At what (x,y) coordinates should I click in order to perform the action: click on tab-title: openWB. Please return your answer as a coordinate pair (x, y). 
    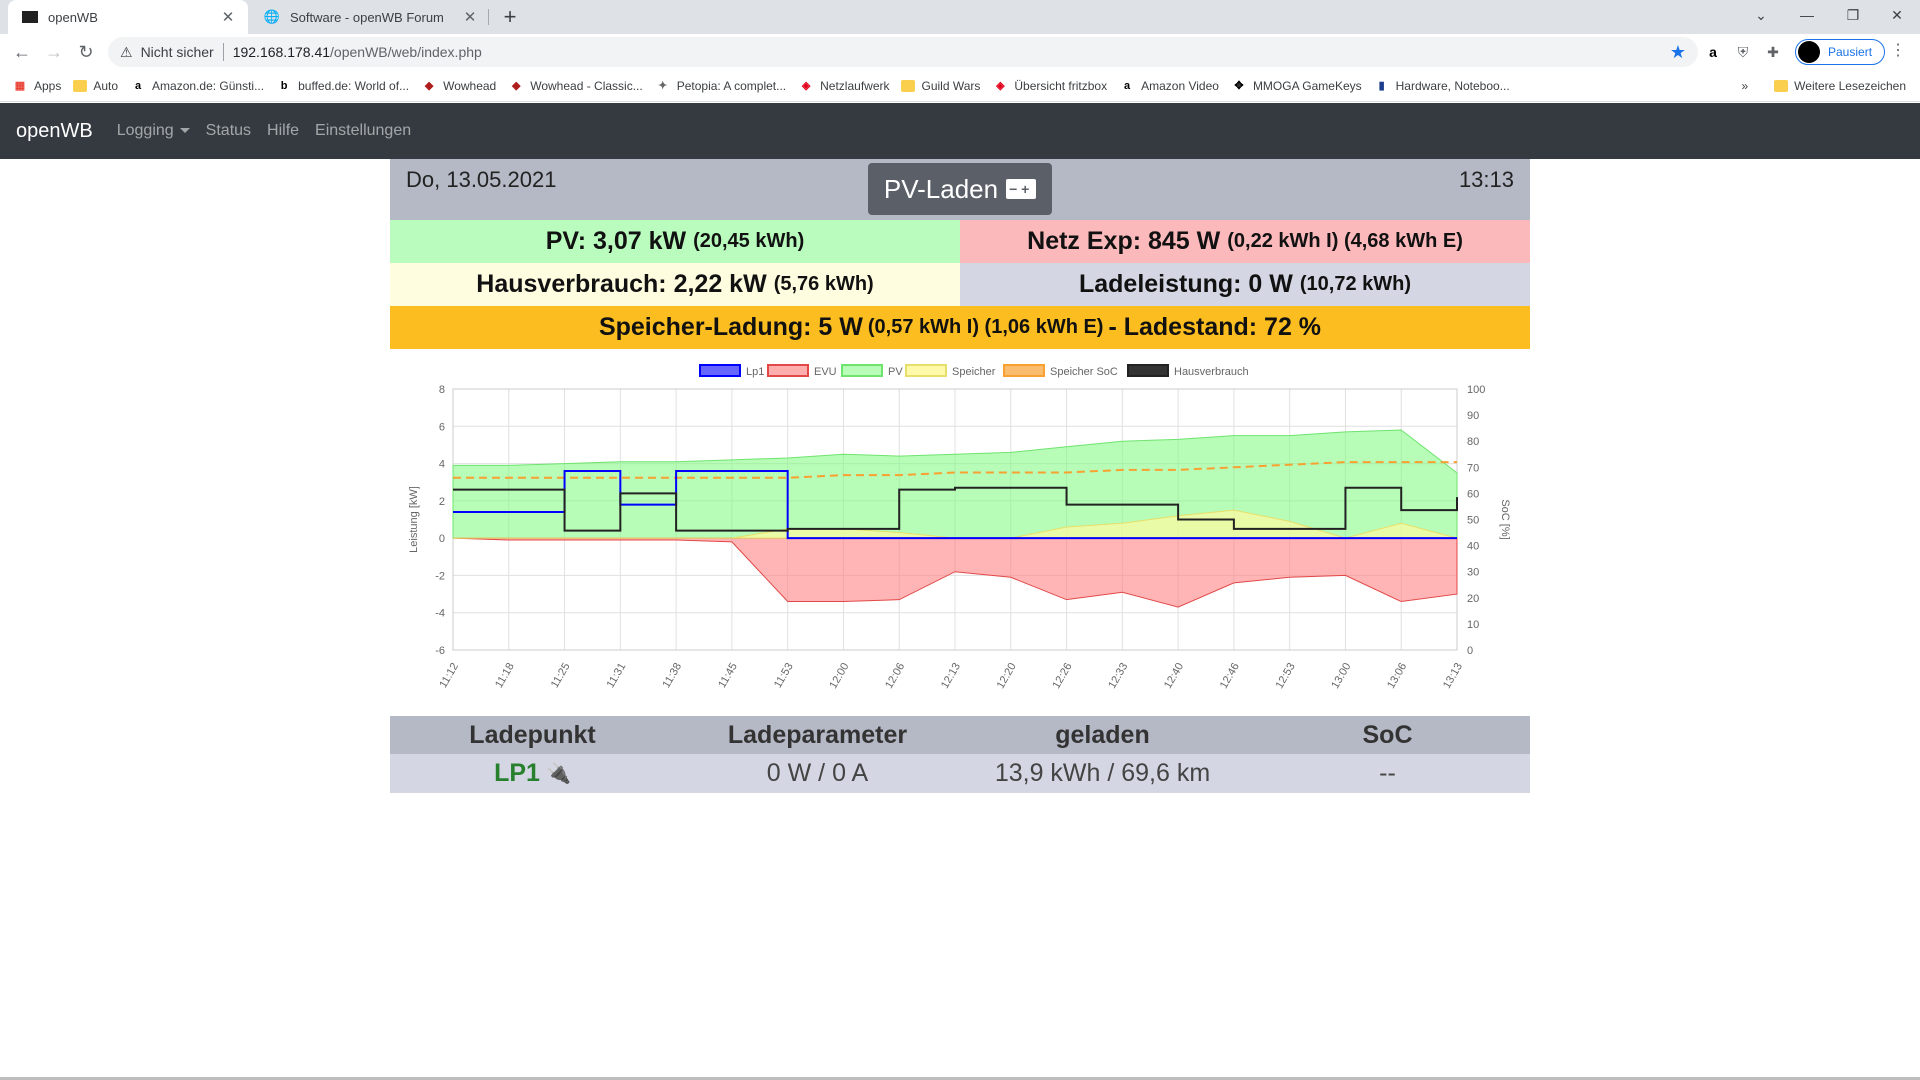
    Looking at the image, I should click on (73, 17).